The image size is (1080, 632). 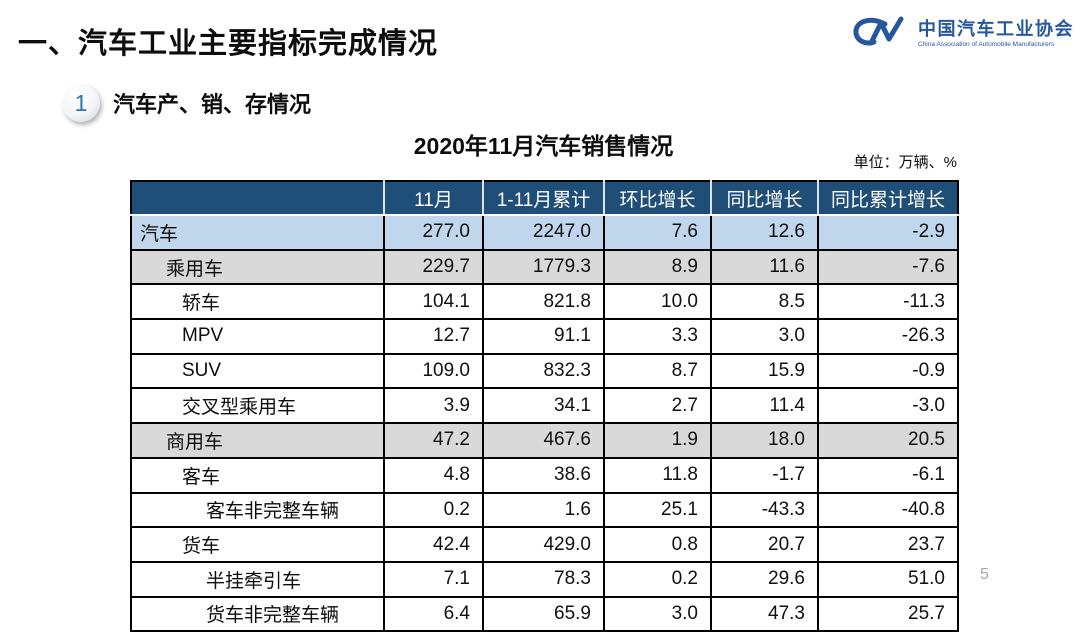 What do you see at coordinates (257, 267) in the screenshot?
I see `row-label: 乘用车` at bounding box center [257, 267].